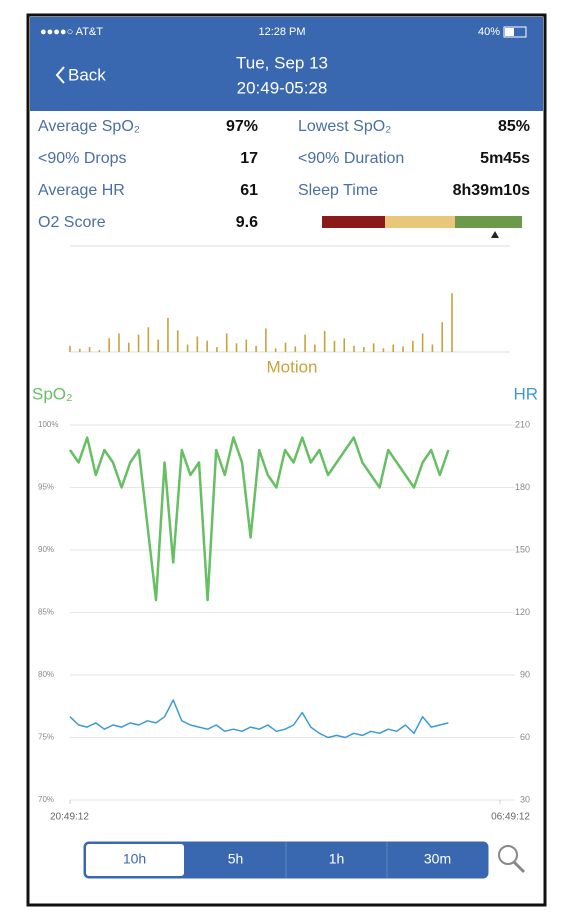  I want to click on score-green, so click(488, 222).